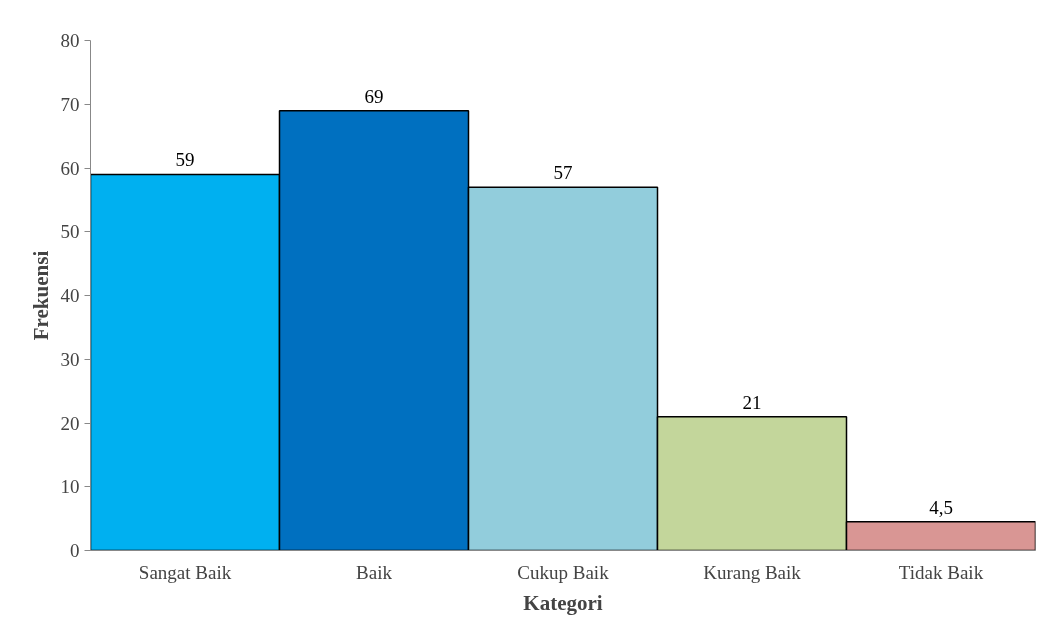 The image size is (1059, 621). Describe the element at coordinates (374, 96) in the screenshot. I see `data-label: 69` at that location.